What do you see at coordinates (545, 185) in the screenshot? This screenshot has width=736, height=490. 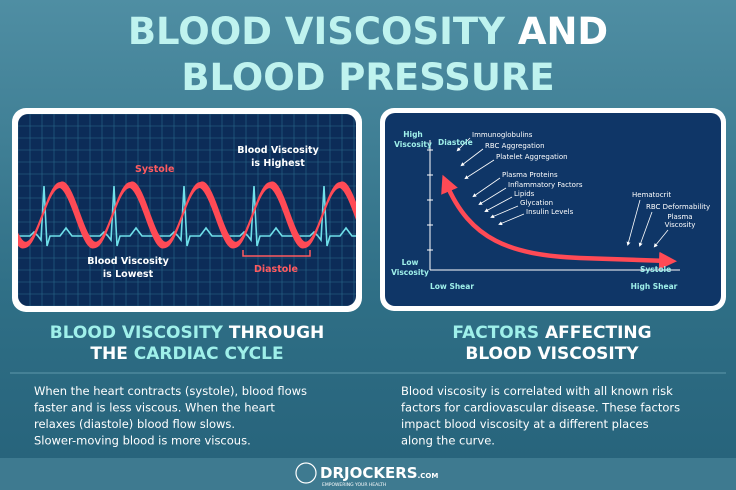 I see `factor: Inflammatory Factors` at bounding box center [545, 185].